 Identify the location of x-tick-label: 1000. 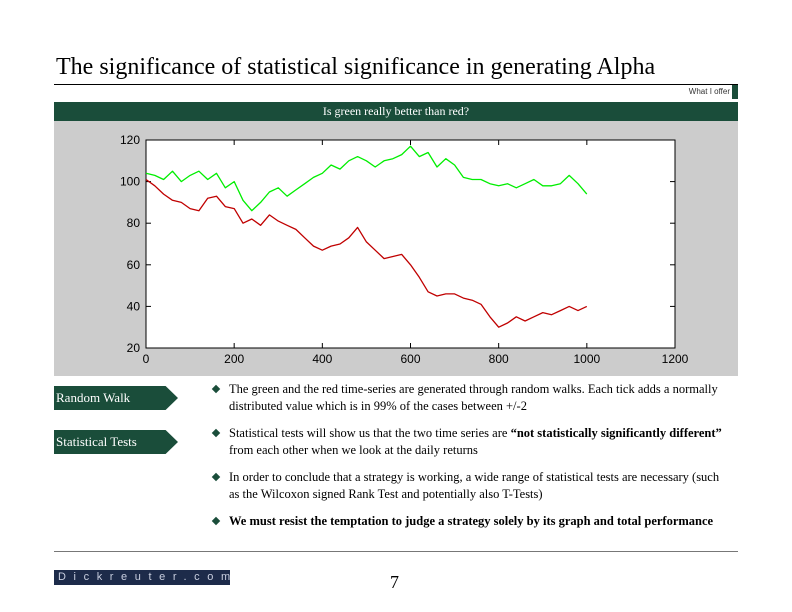
(586, 359).